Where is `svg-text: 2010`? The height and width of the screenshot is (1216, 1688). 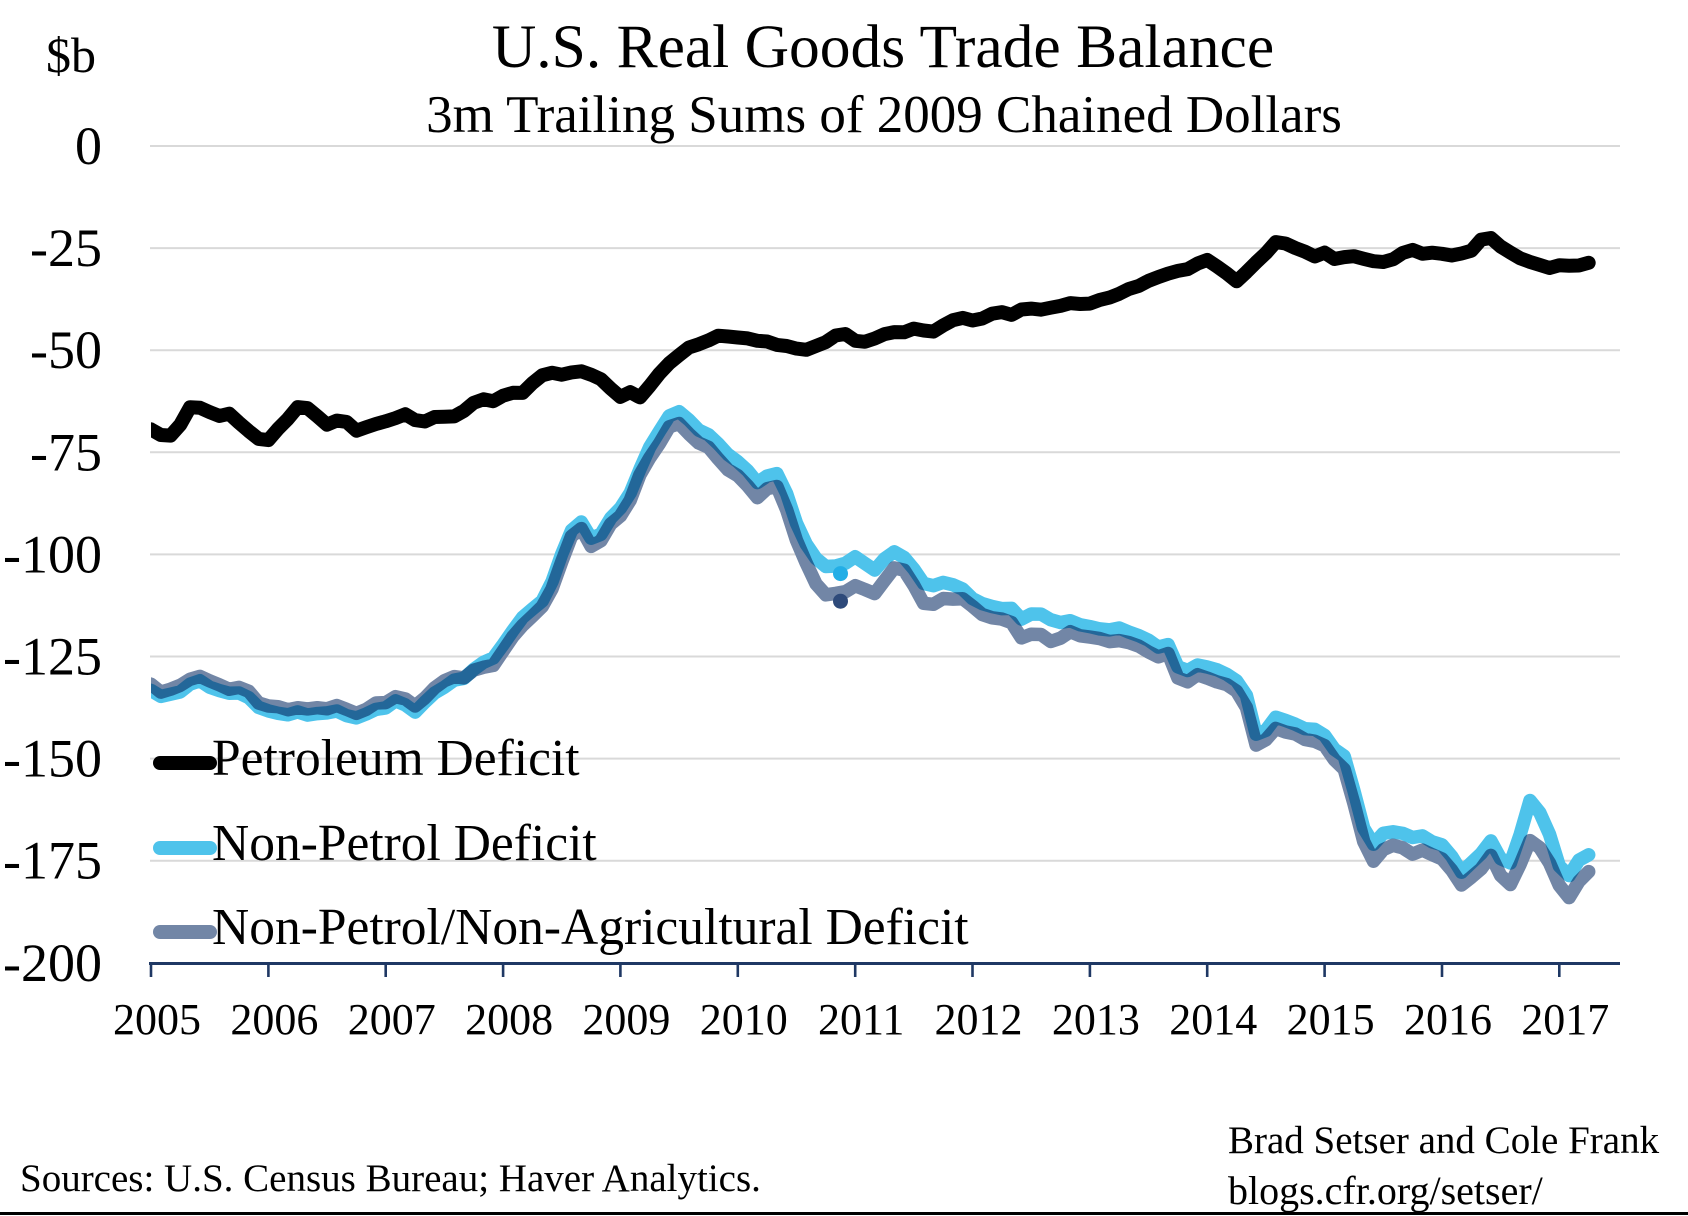 svg-text: 2010 is located at coordinates (744, 1019).